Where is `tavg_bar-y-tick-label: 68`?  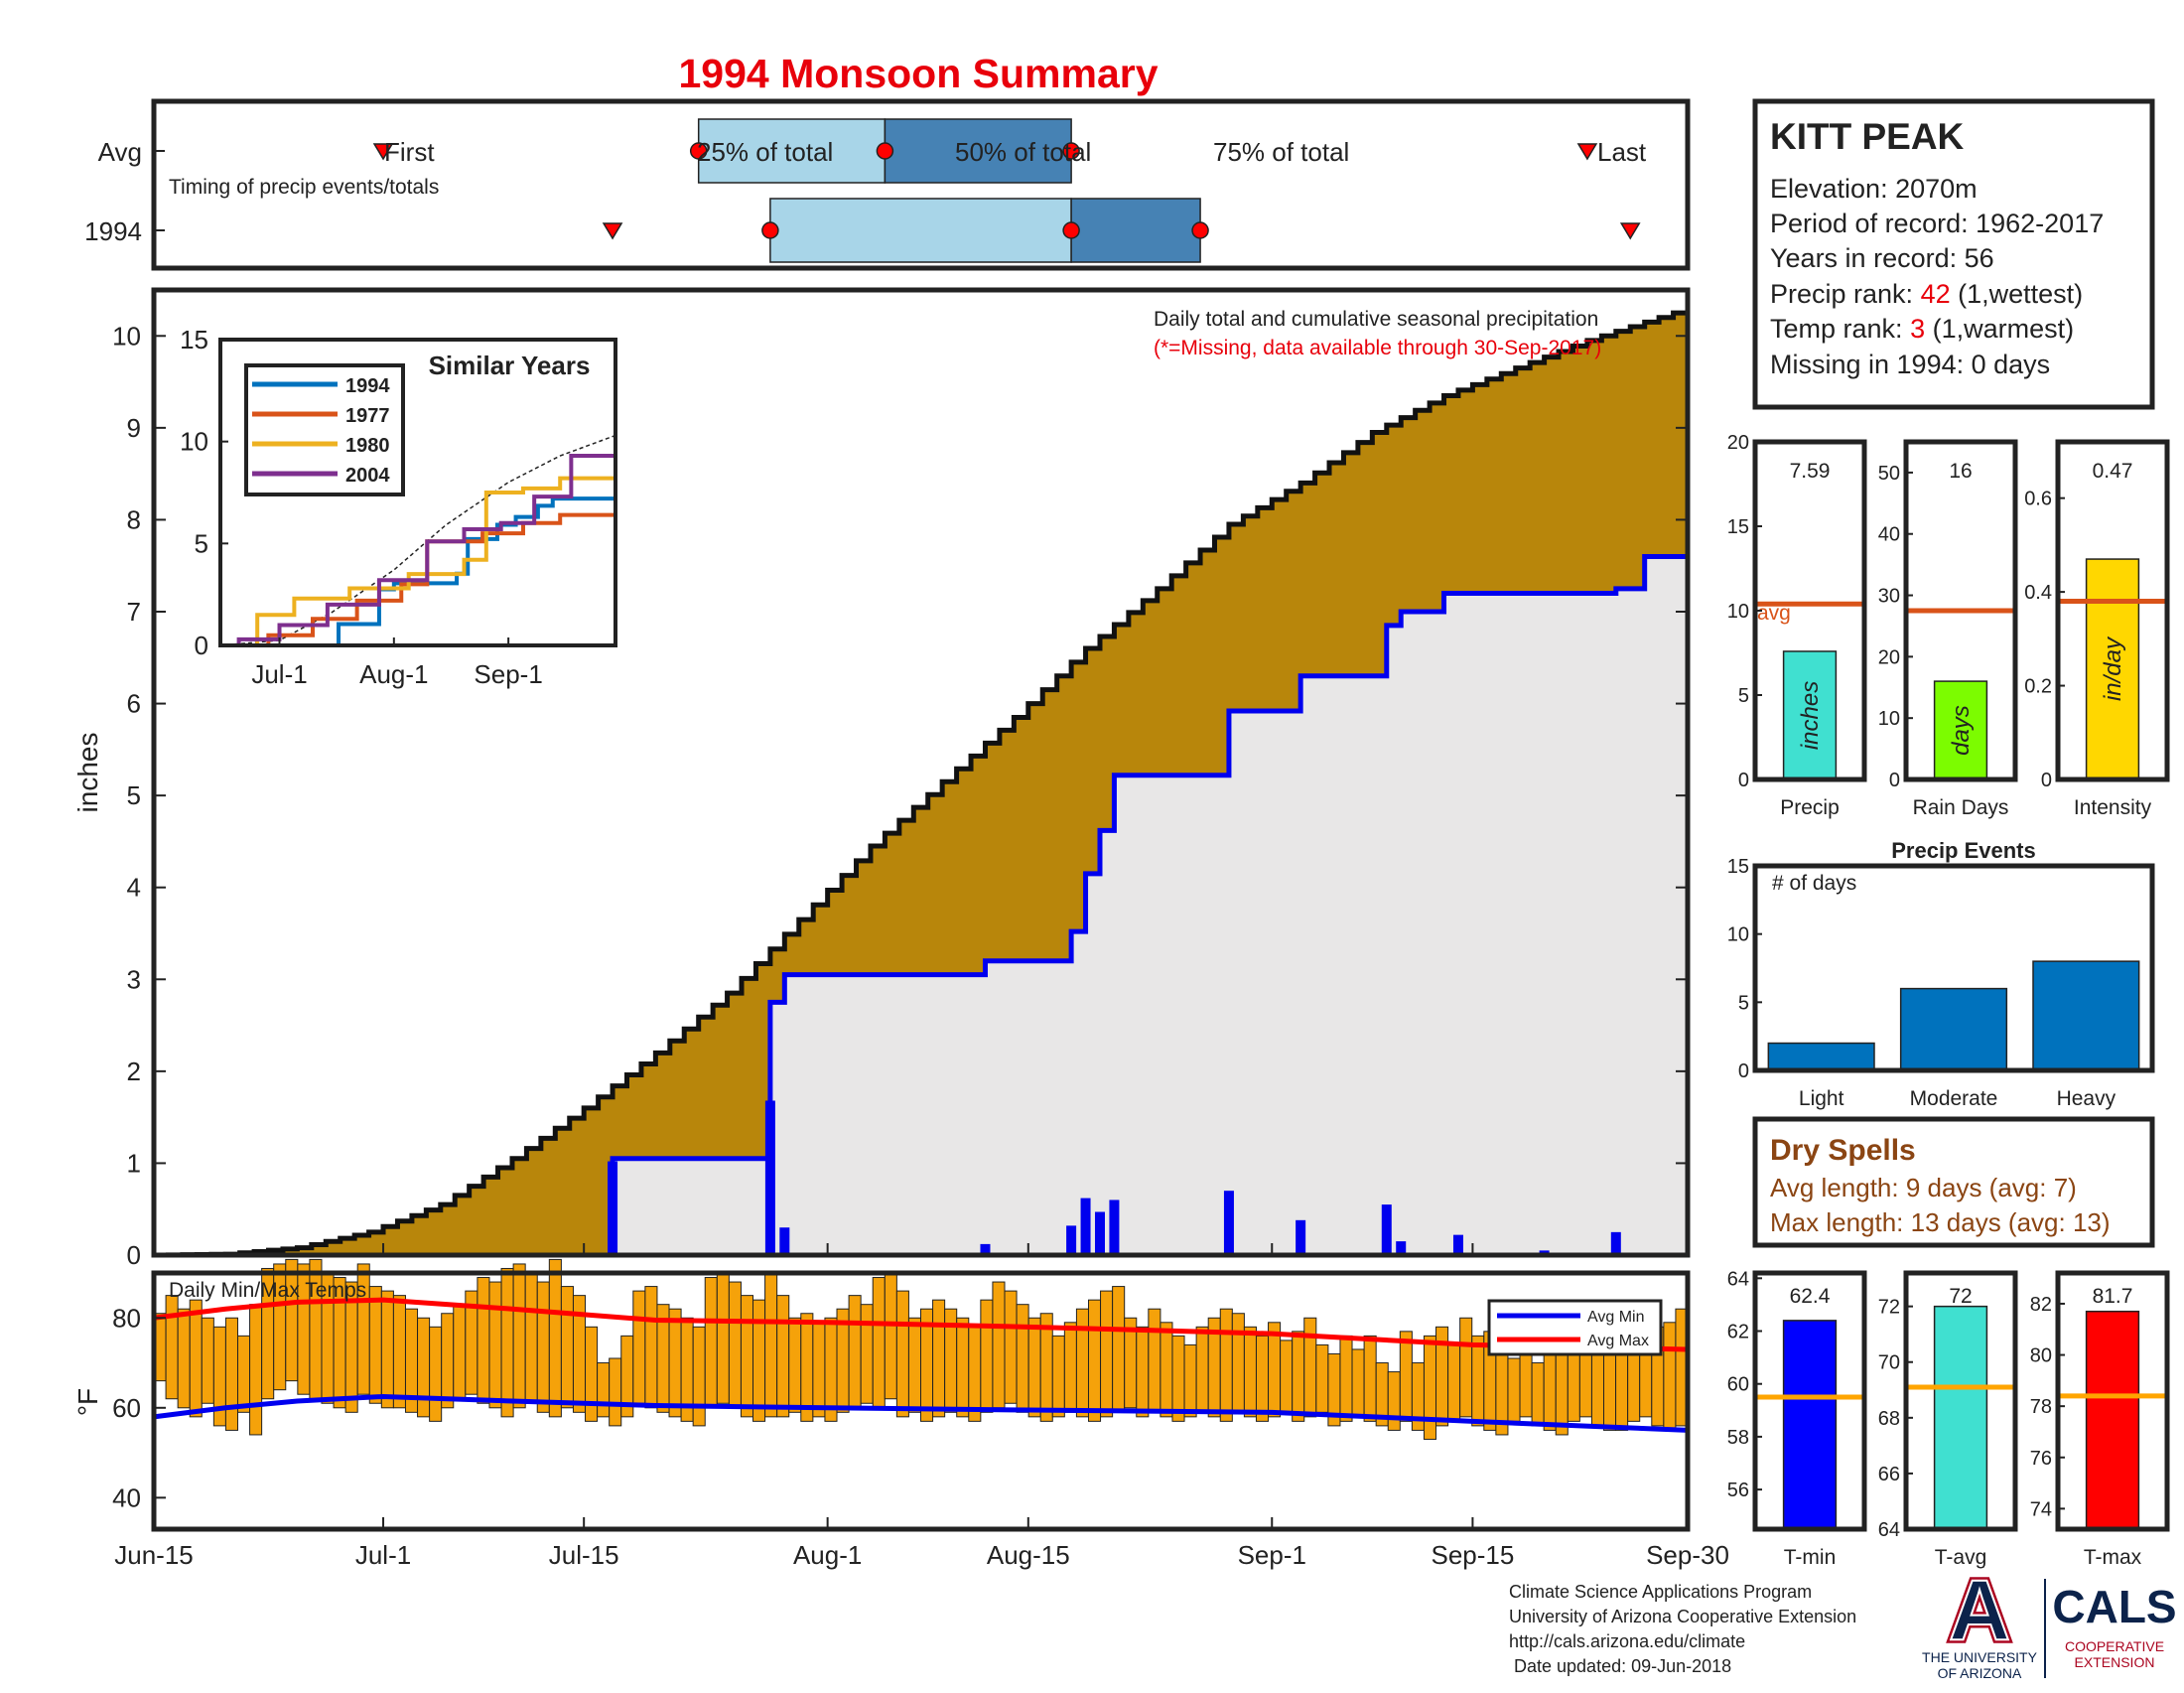 tavg_bar-y-tick-label: 68 is located at coordinates (1889, 1419).